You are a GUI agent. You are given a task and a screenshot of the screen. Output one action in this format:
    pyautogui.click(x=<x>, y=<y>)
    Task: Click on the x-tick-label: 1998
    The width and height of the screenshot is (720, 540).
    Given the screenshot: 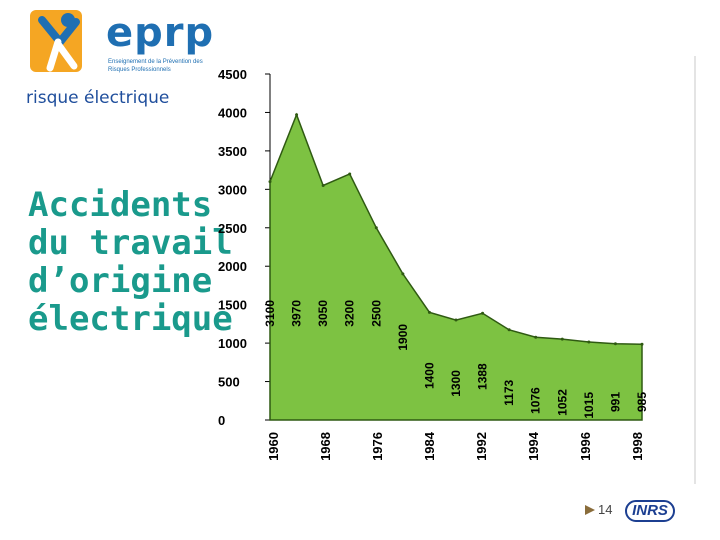 What is the action you would take?
    pyautogui.click(x=637, y=446)
    